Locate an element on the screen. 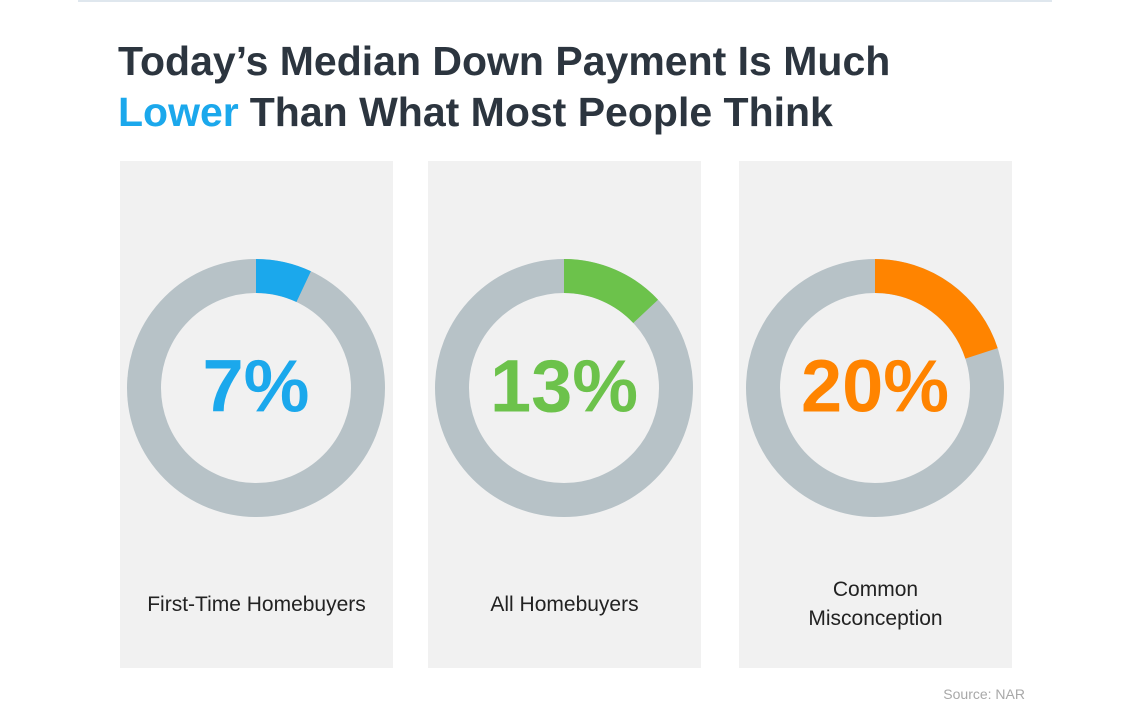 This screenshot has height=717, width=1126. category-text: Common Misconception is located at coordinates (875, 604).